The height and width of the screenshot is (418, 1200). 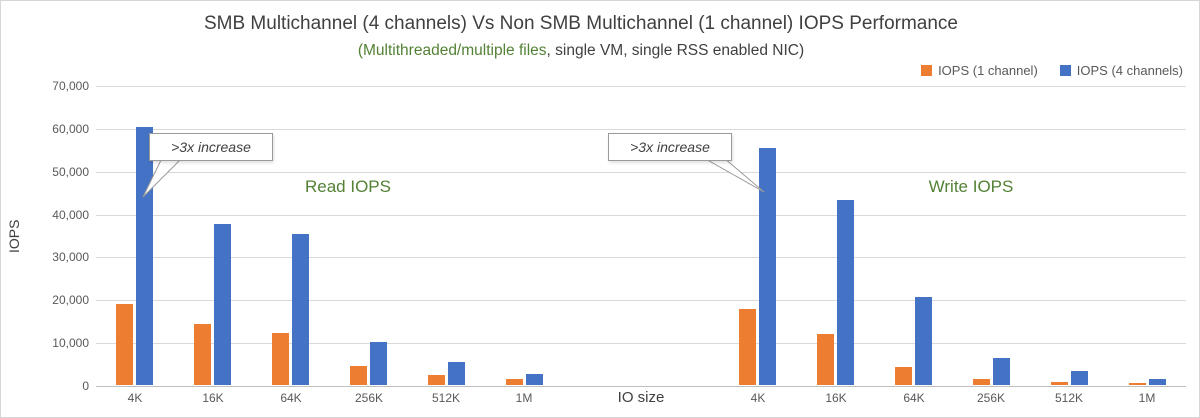 What do you see at coordinates (534, 379) in the screenshot?
I see `bar-read-1m-4-channels` at bounding box center [534, 379].